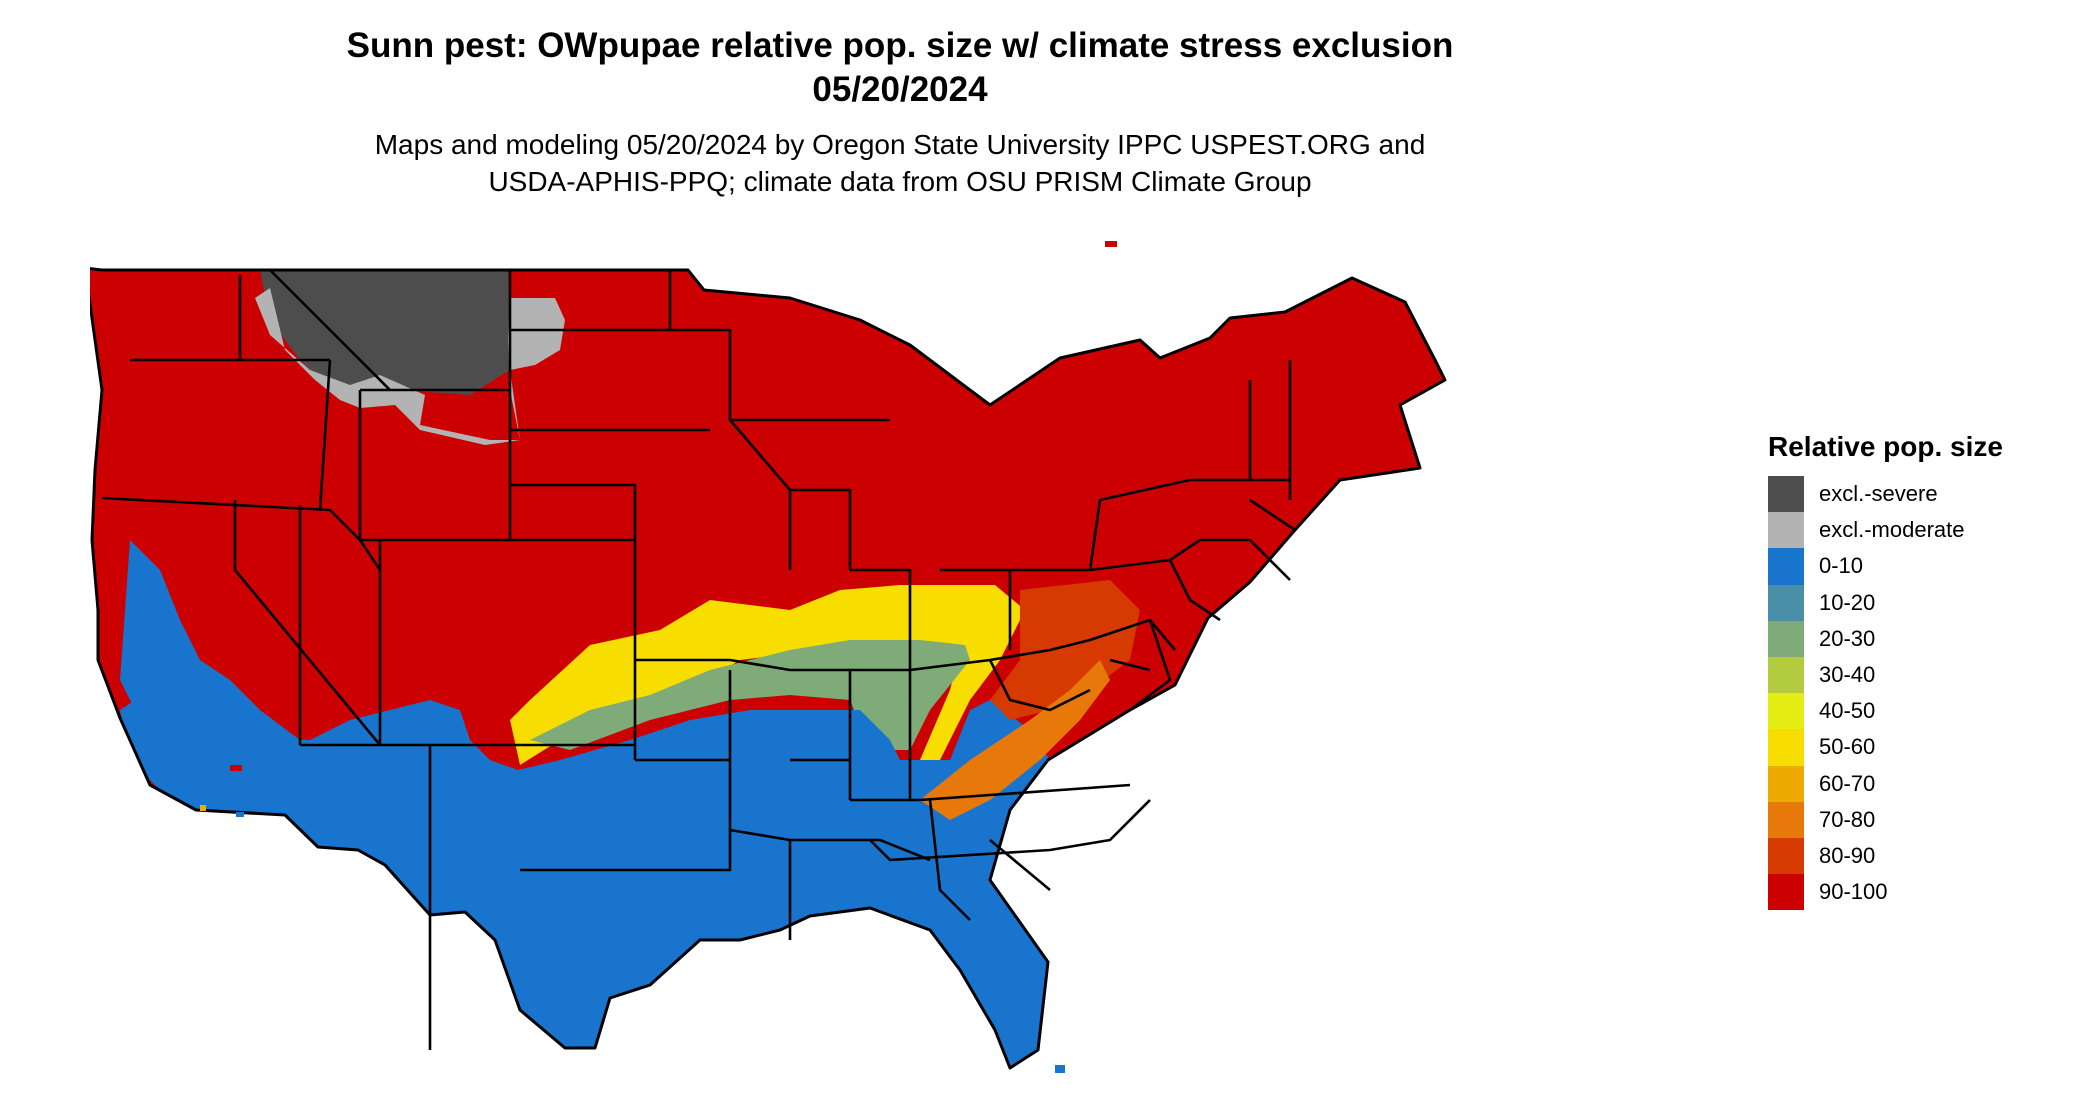  Describe the element at coordinates (1885, 675) in the screenshot. I see `legend-item-30-40: 30-40` at that location.